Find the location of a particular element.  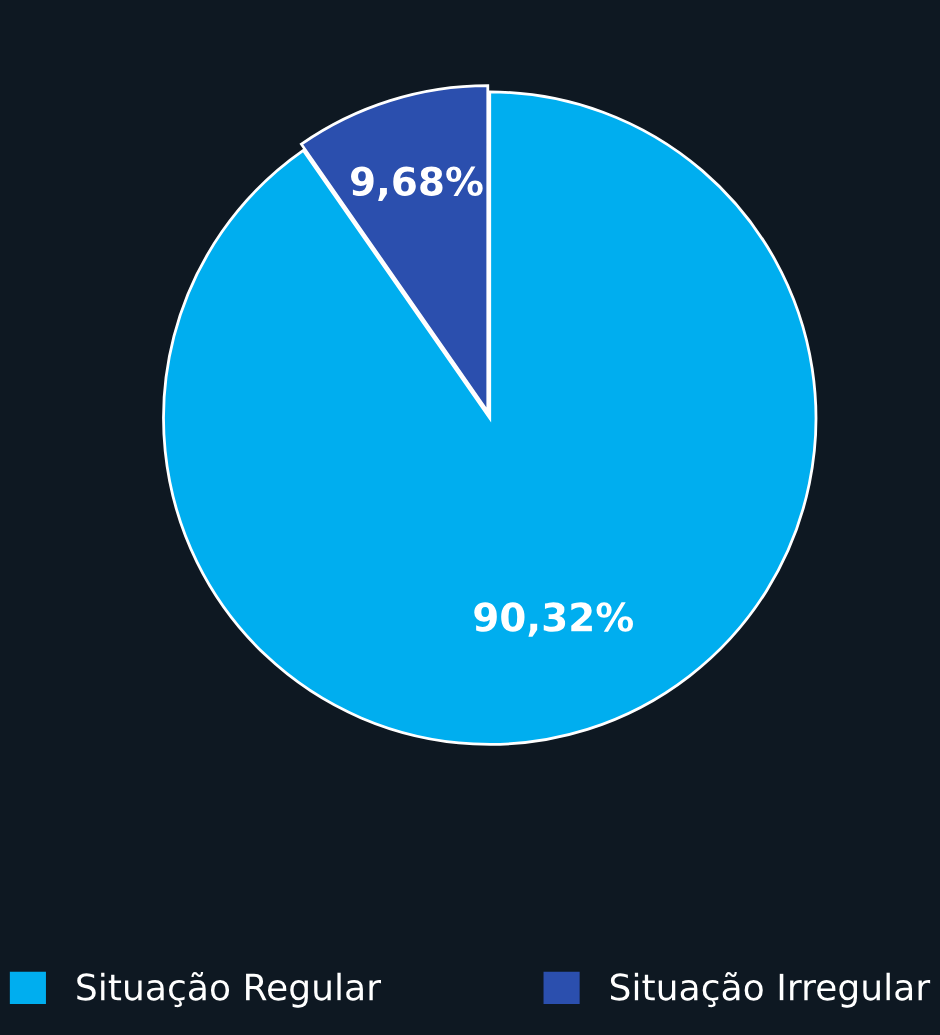

data-label: 90,32% is located at coordinates (553, 619).